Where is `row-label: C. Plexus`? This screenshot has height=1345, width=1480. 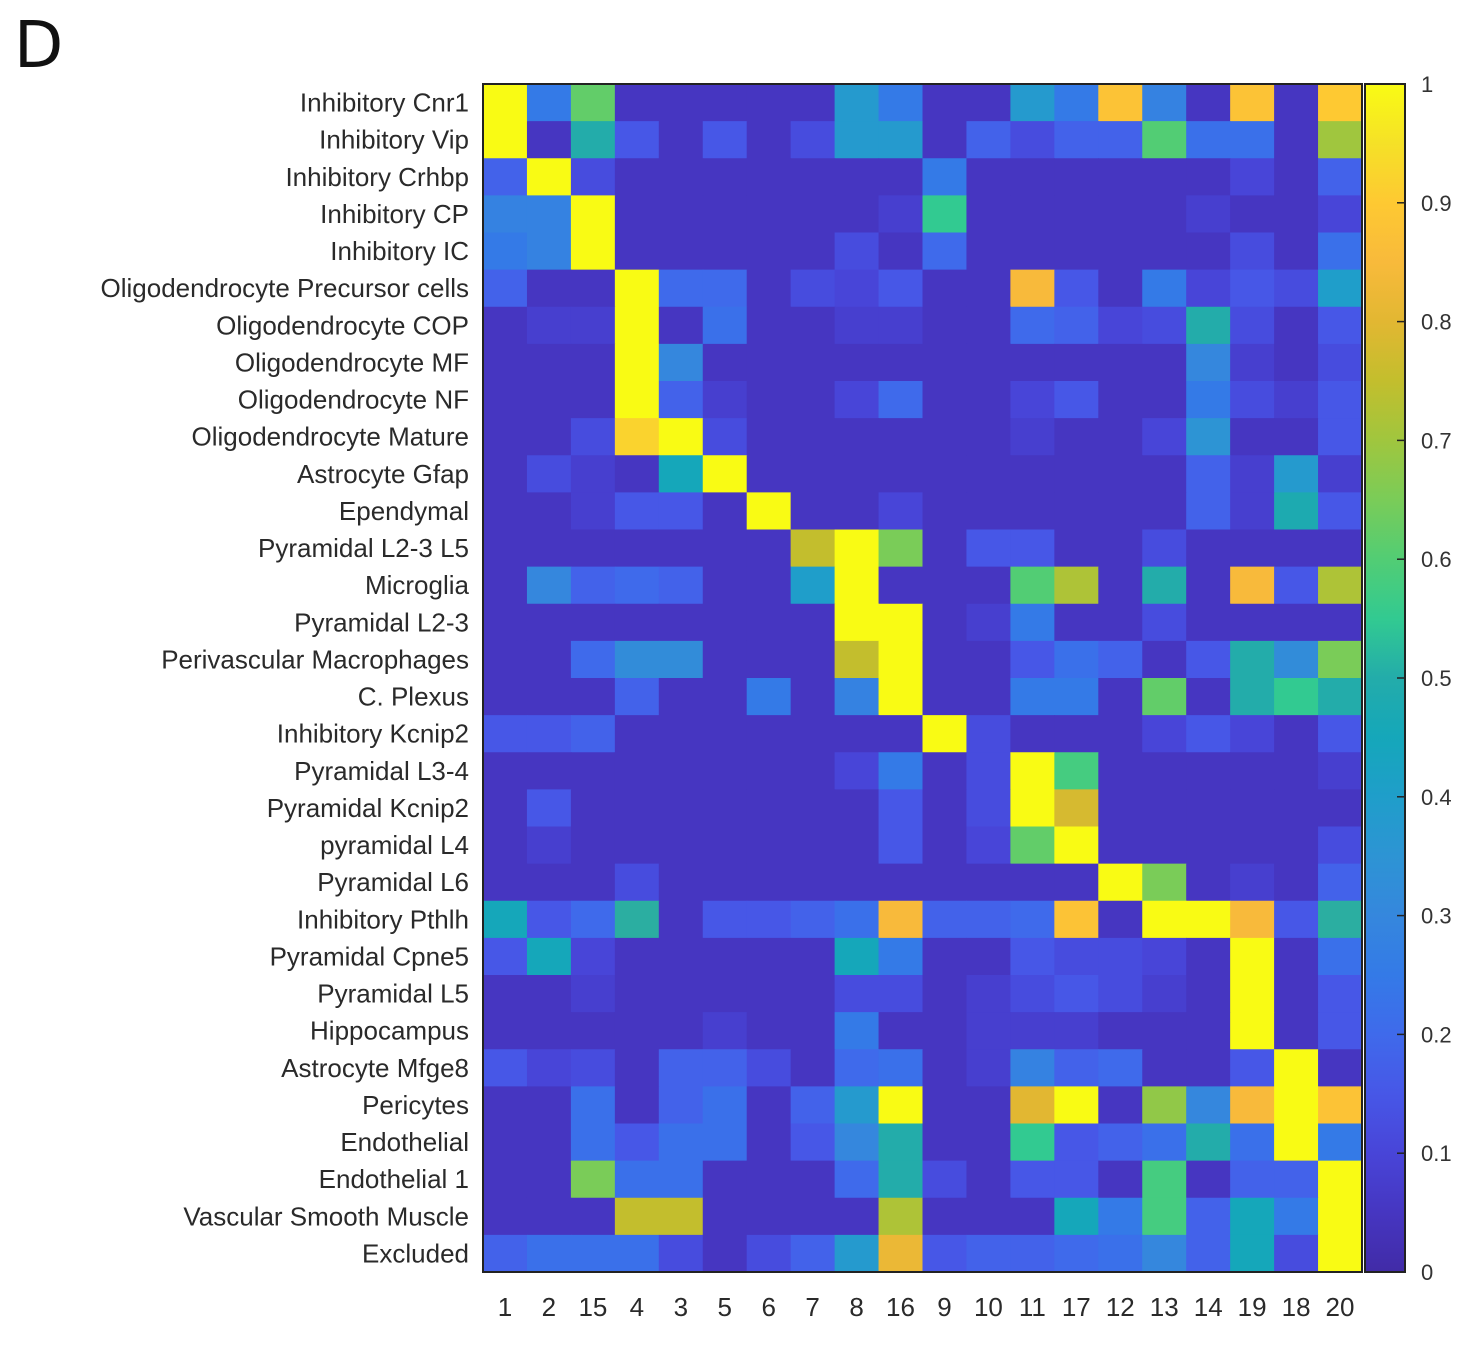
row-label: C. Plexus is located at coordinates (413, 697).